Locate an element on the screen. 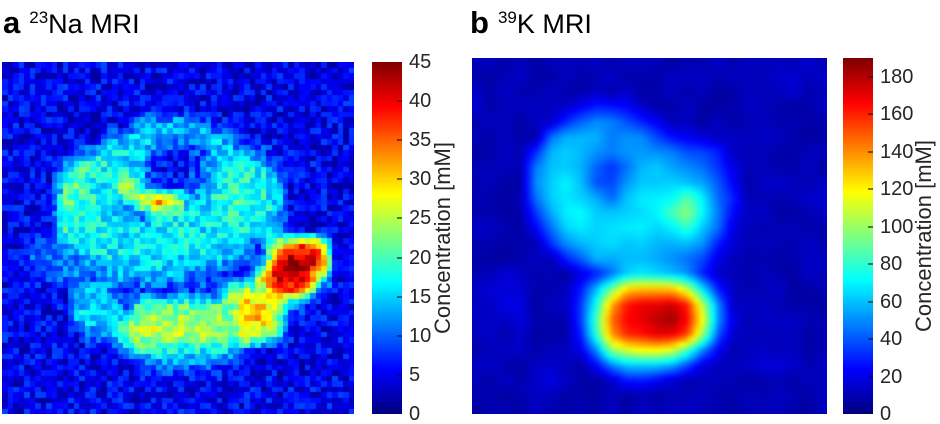  panel-b-nuclide-label: K MRI is located at coordinates (554, 24).